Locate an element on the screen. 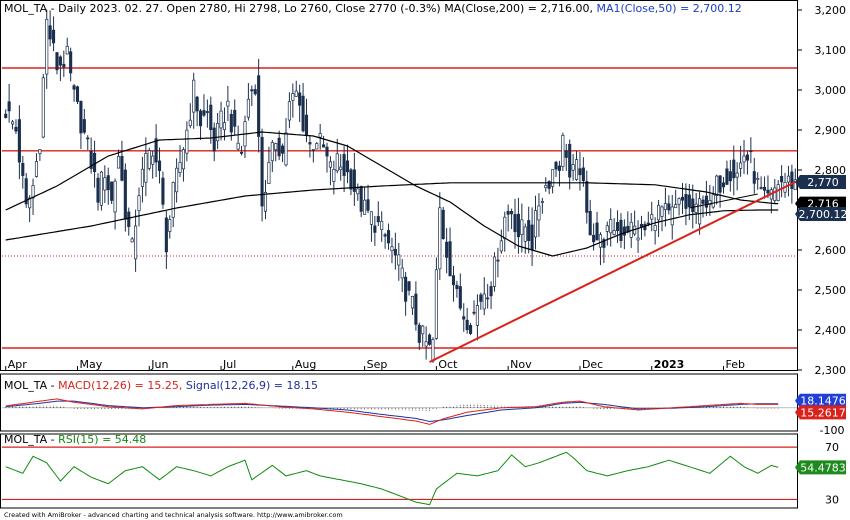  x-tick-label: Sep is located at coordinates (377, 364).